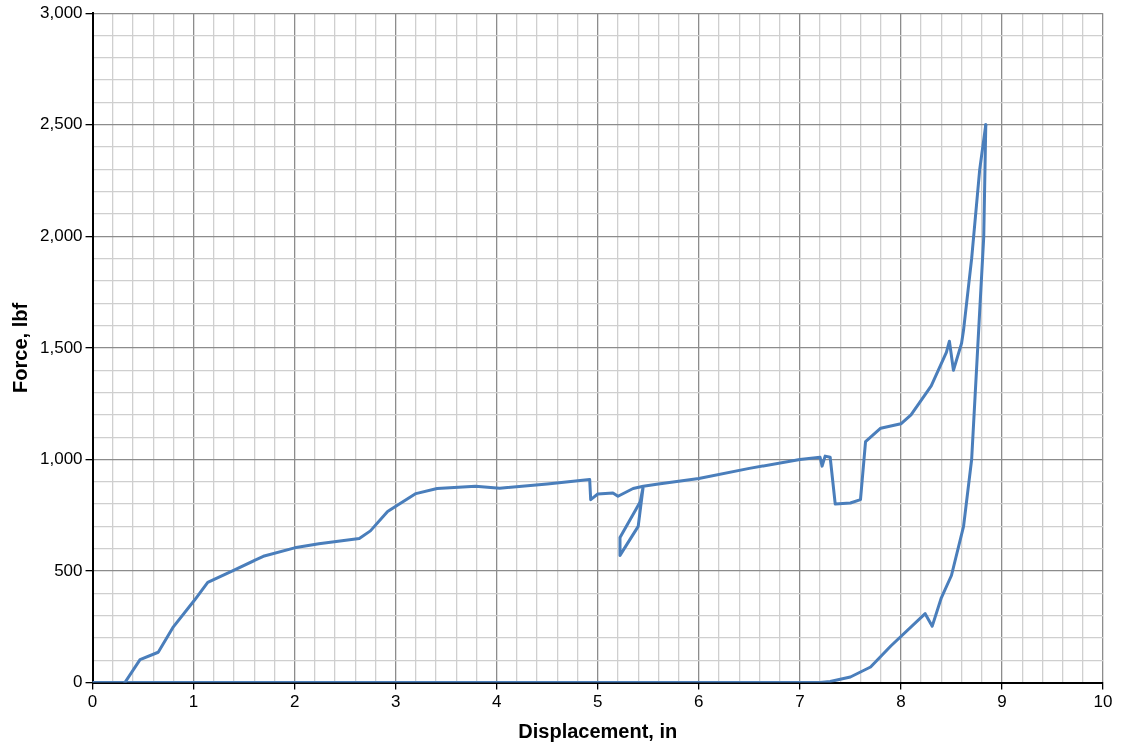  I want to click on x-tick-label: 1, so click(193, 702).